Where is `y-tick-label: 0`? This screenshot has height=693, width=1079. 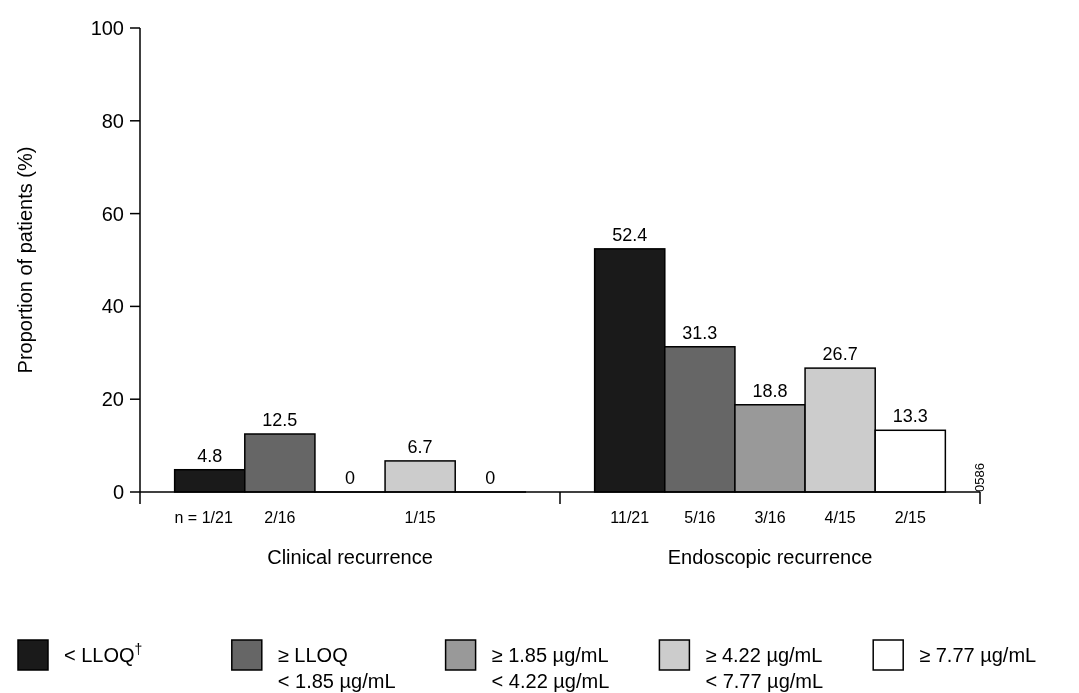
y-tick-label: 0 is located at coordinates (118, 492).